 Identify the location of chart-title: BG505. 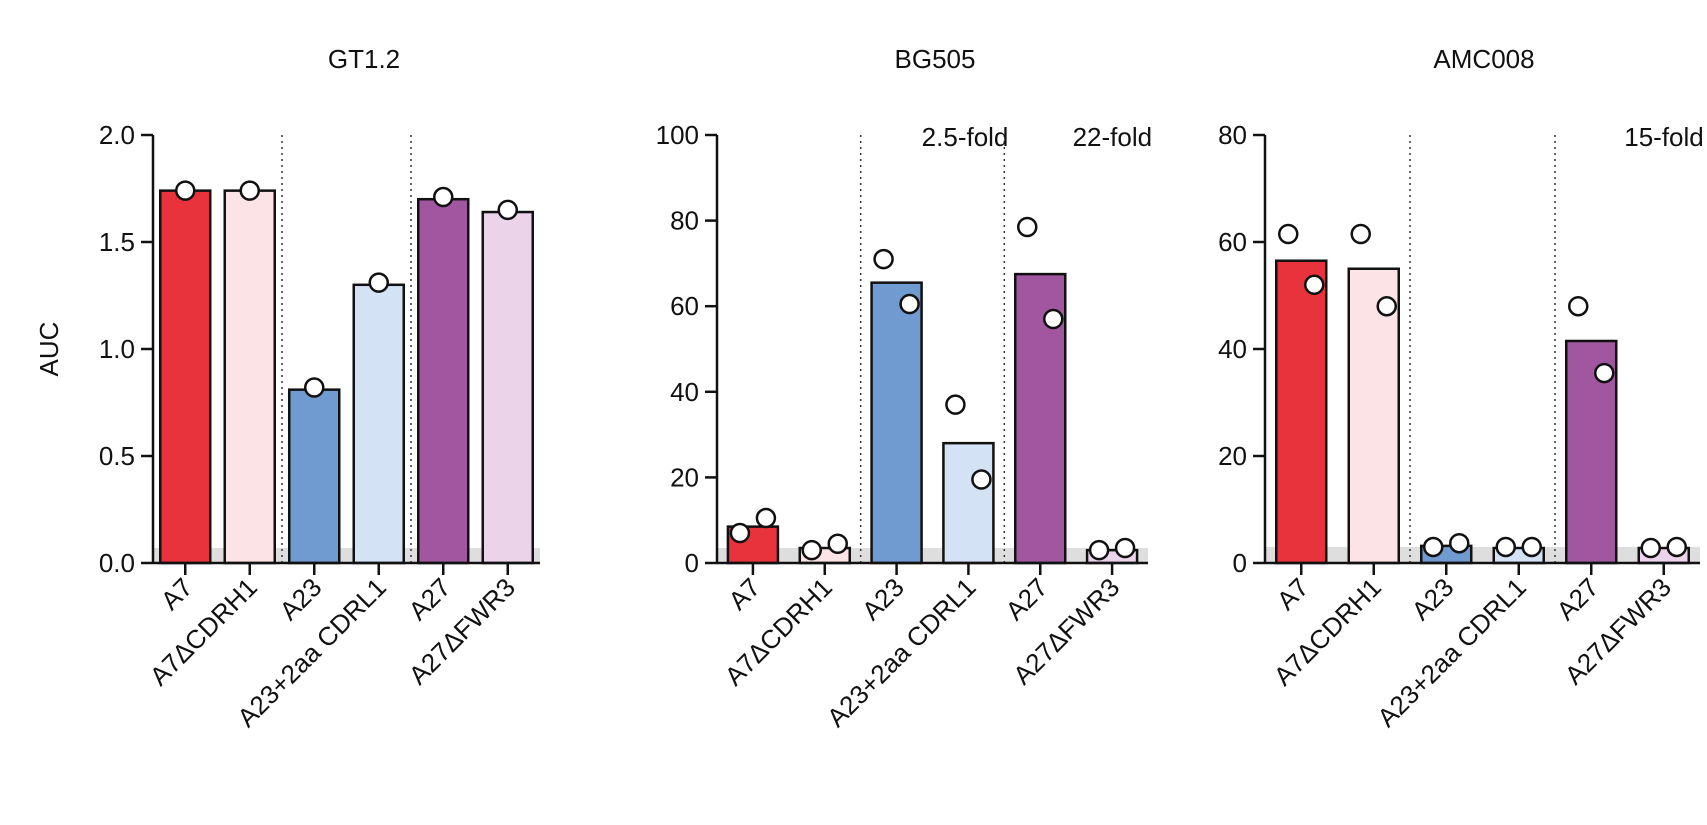
(935, 59).